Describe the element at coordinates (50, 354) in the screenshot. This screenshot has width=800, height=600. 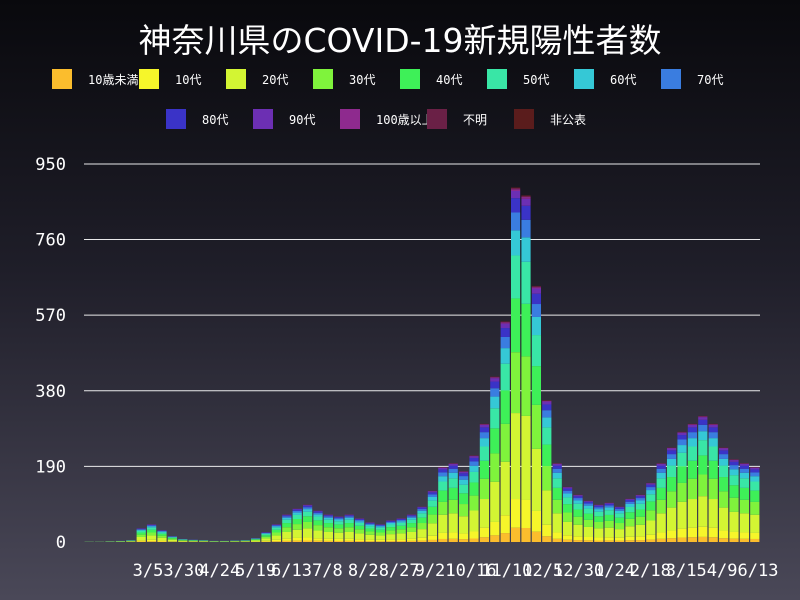
I see `y-axis: 0 190 380 570 760 950` at that location.